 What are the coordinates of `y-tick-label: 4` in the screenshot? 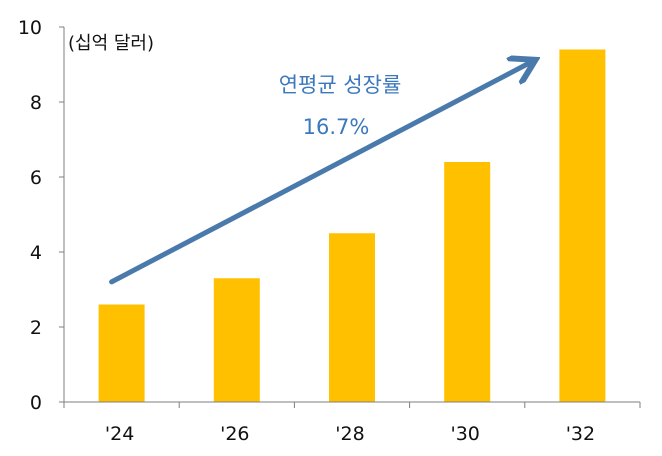 It's located at (36, 253).